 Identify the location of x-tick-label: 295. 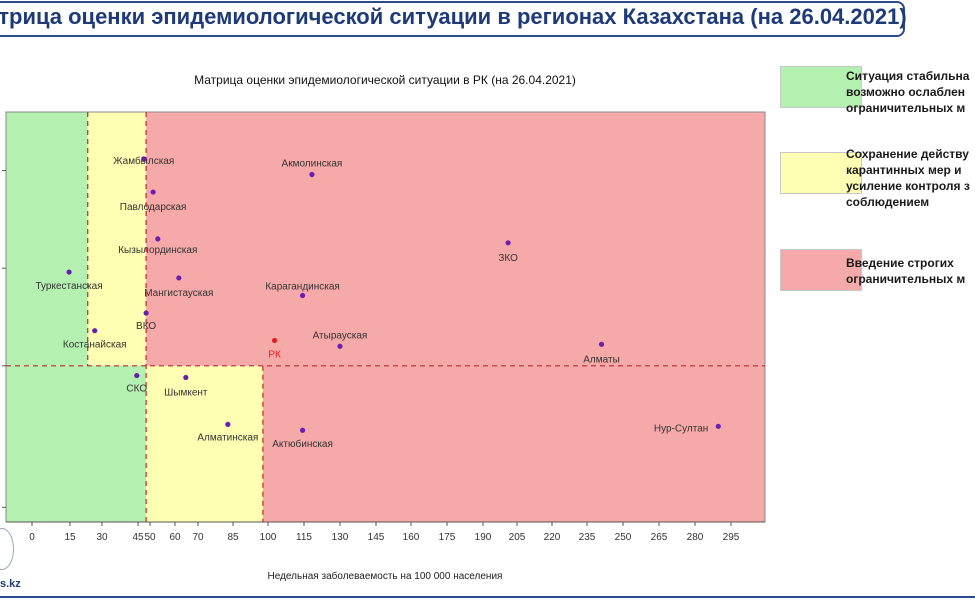
(731, 537).